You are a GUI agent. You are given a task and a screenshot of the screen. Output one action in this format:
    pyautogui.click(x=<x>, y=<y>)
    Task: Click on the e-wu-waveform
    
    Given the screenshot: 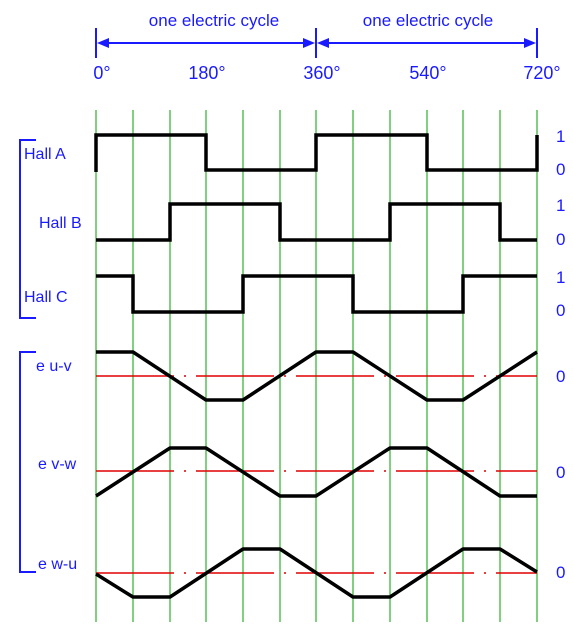 What is the action you would take?
    pyautogui.click(x=316, y=573)
    